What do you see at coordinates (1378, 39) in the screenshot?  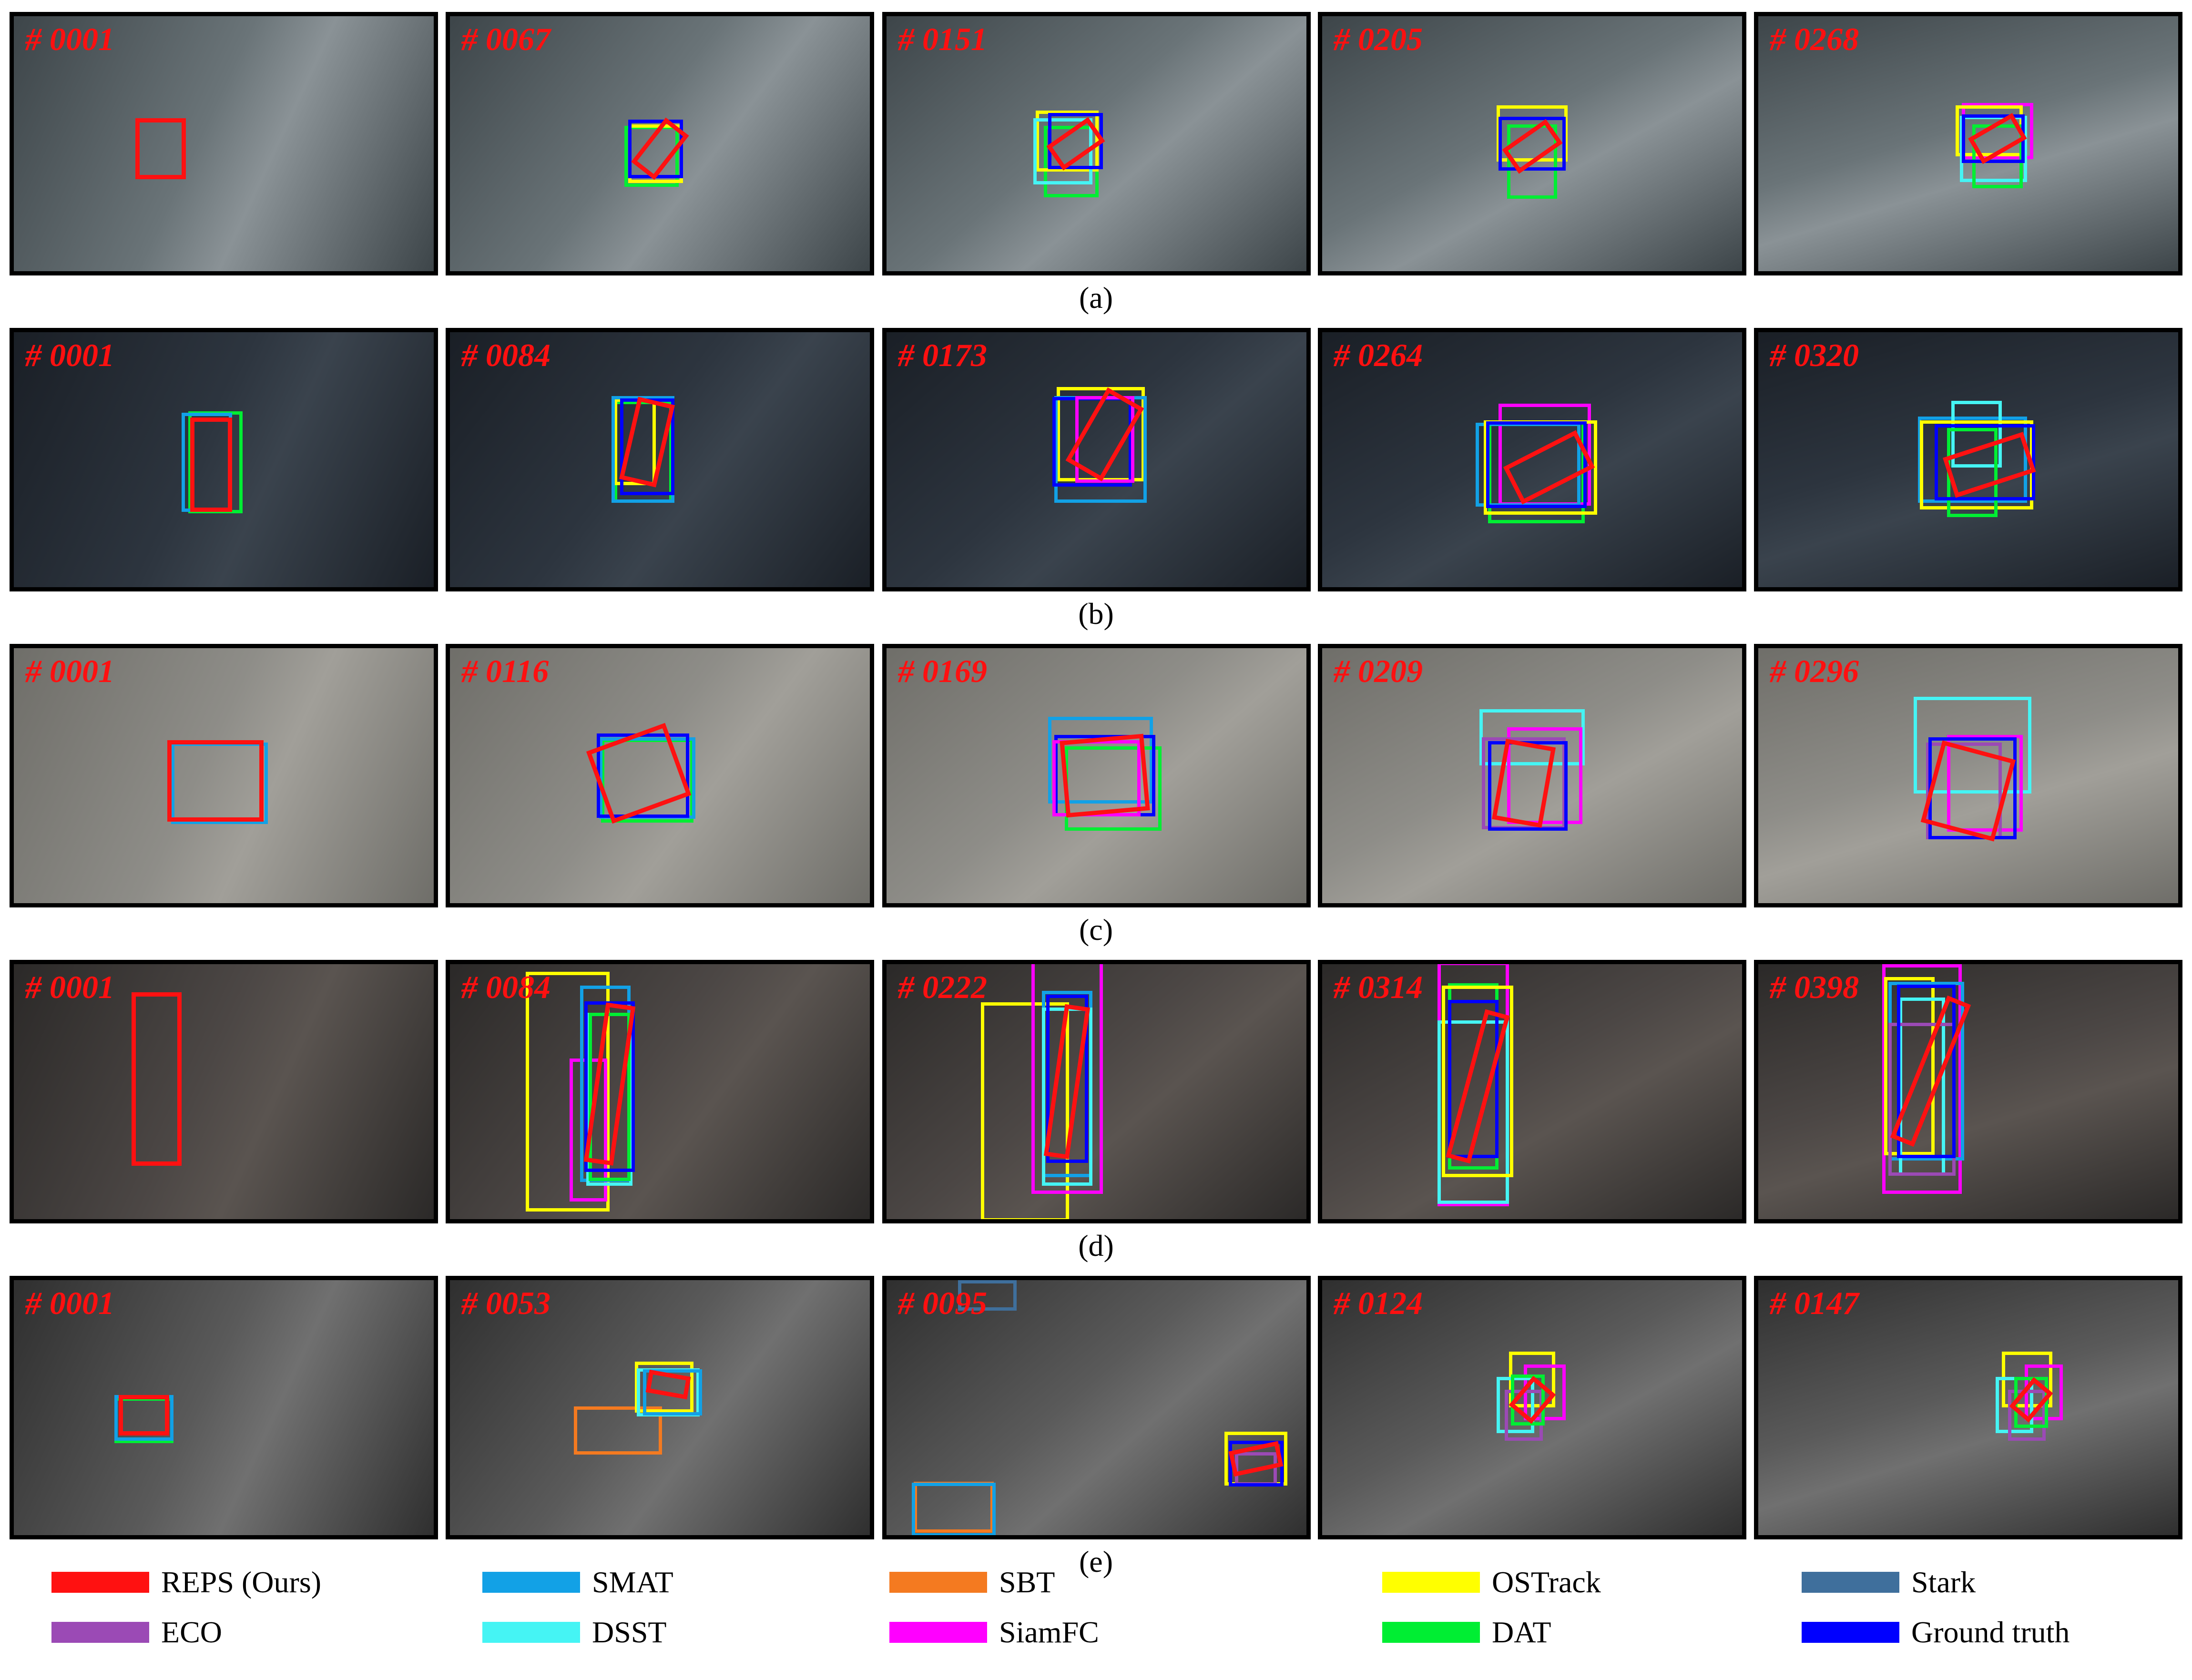 I see `frame-number: # 0205` at bounding box center [1378, 39].